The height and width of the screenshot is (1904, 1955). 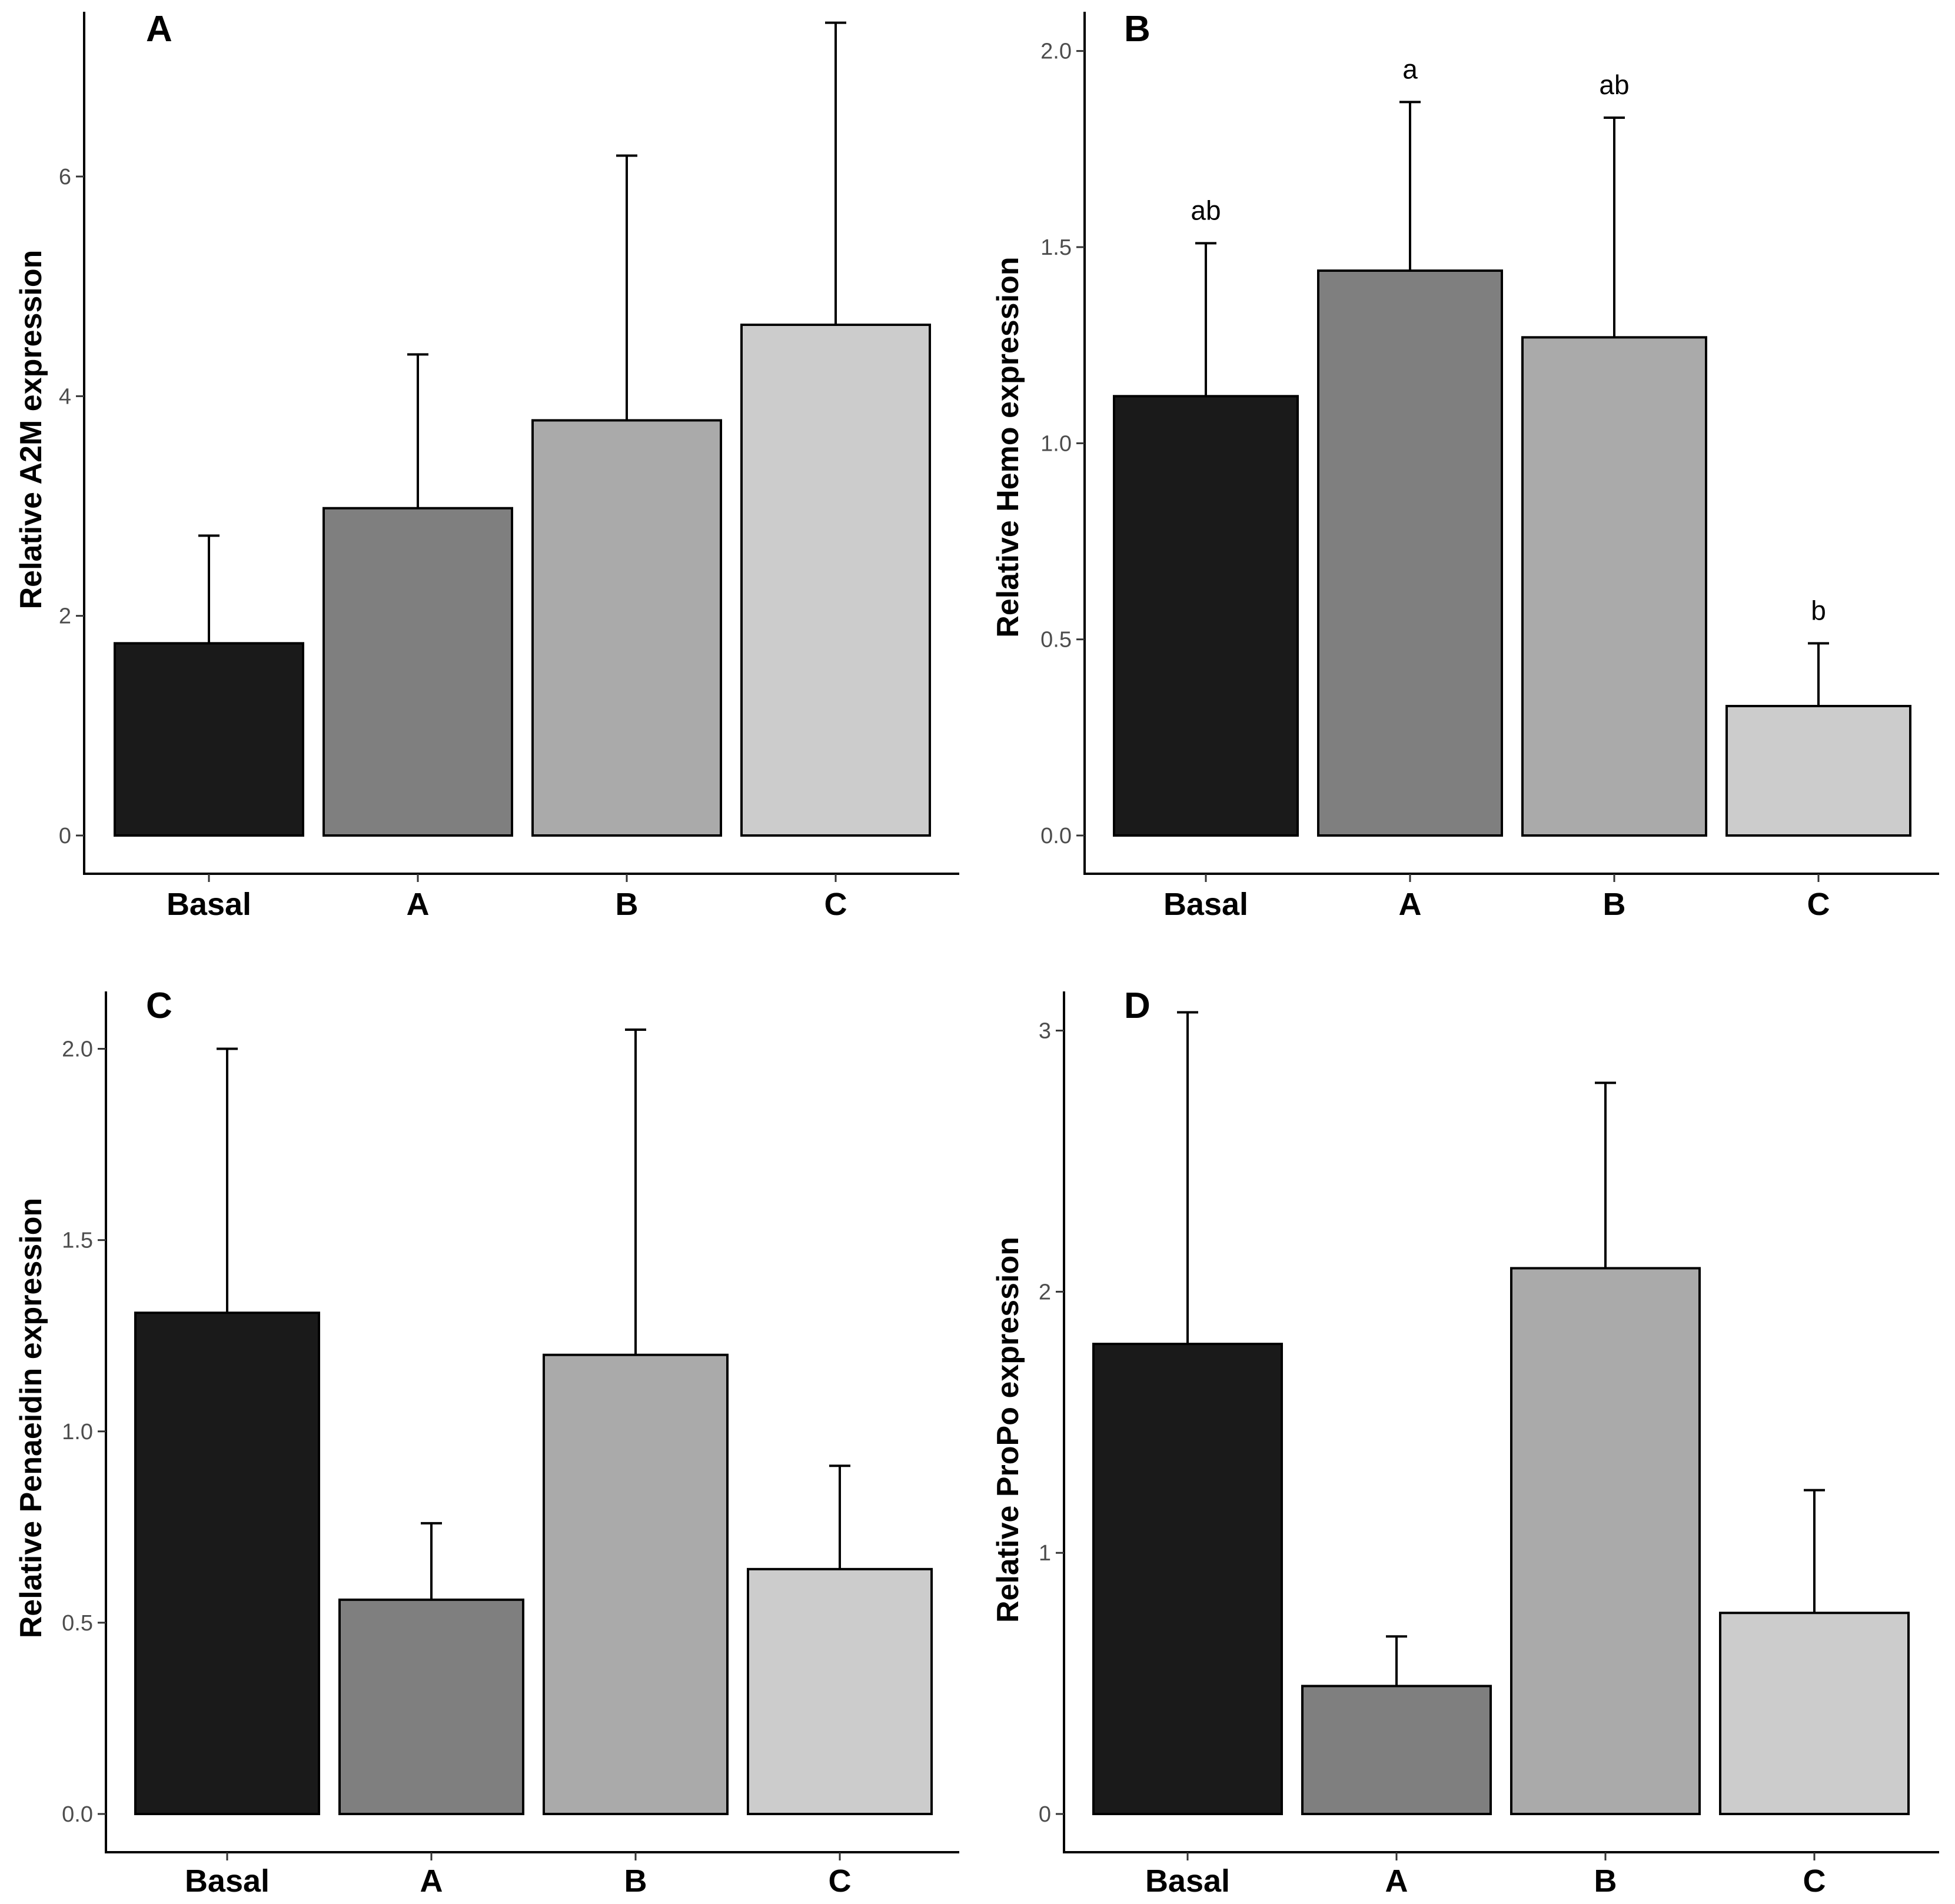 I want to click on panel-c-y-tick-label: 1.0, so click(x=77, y=1432).